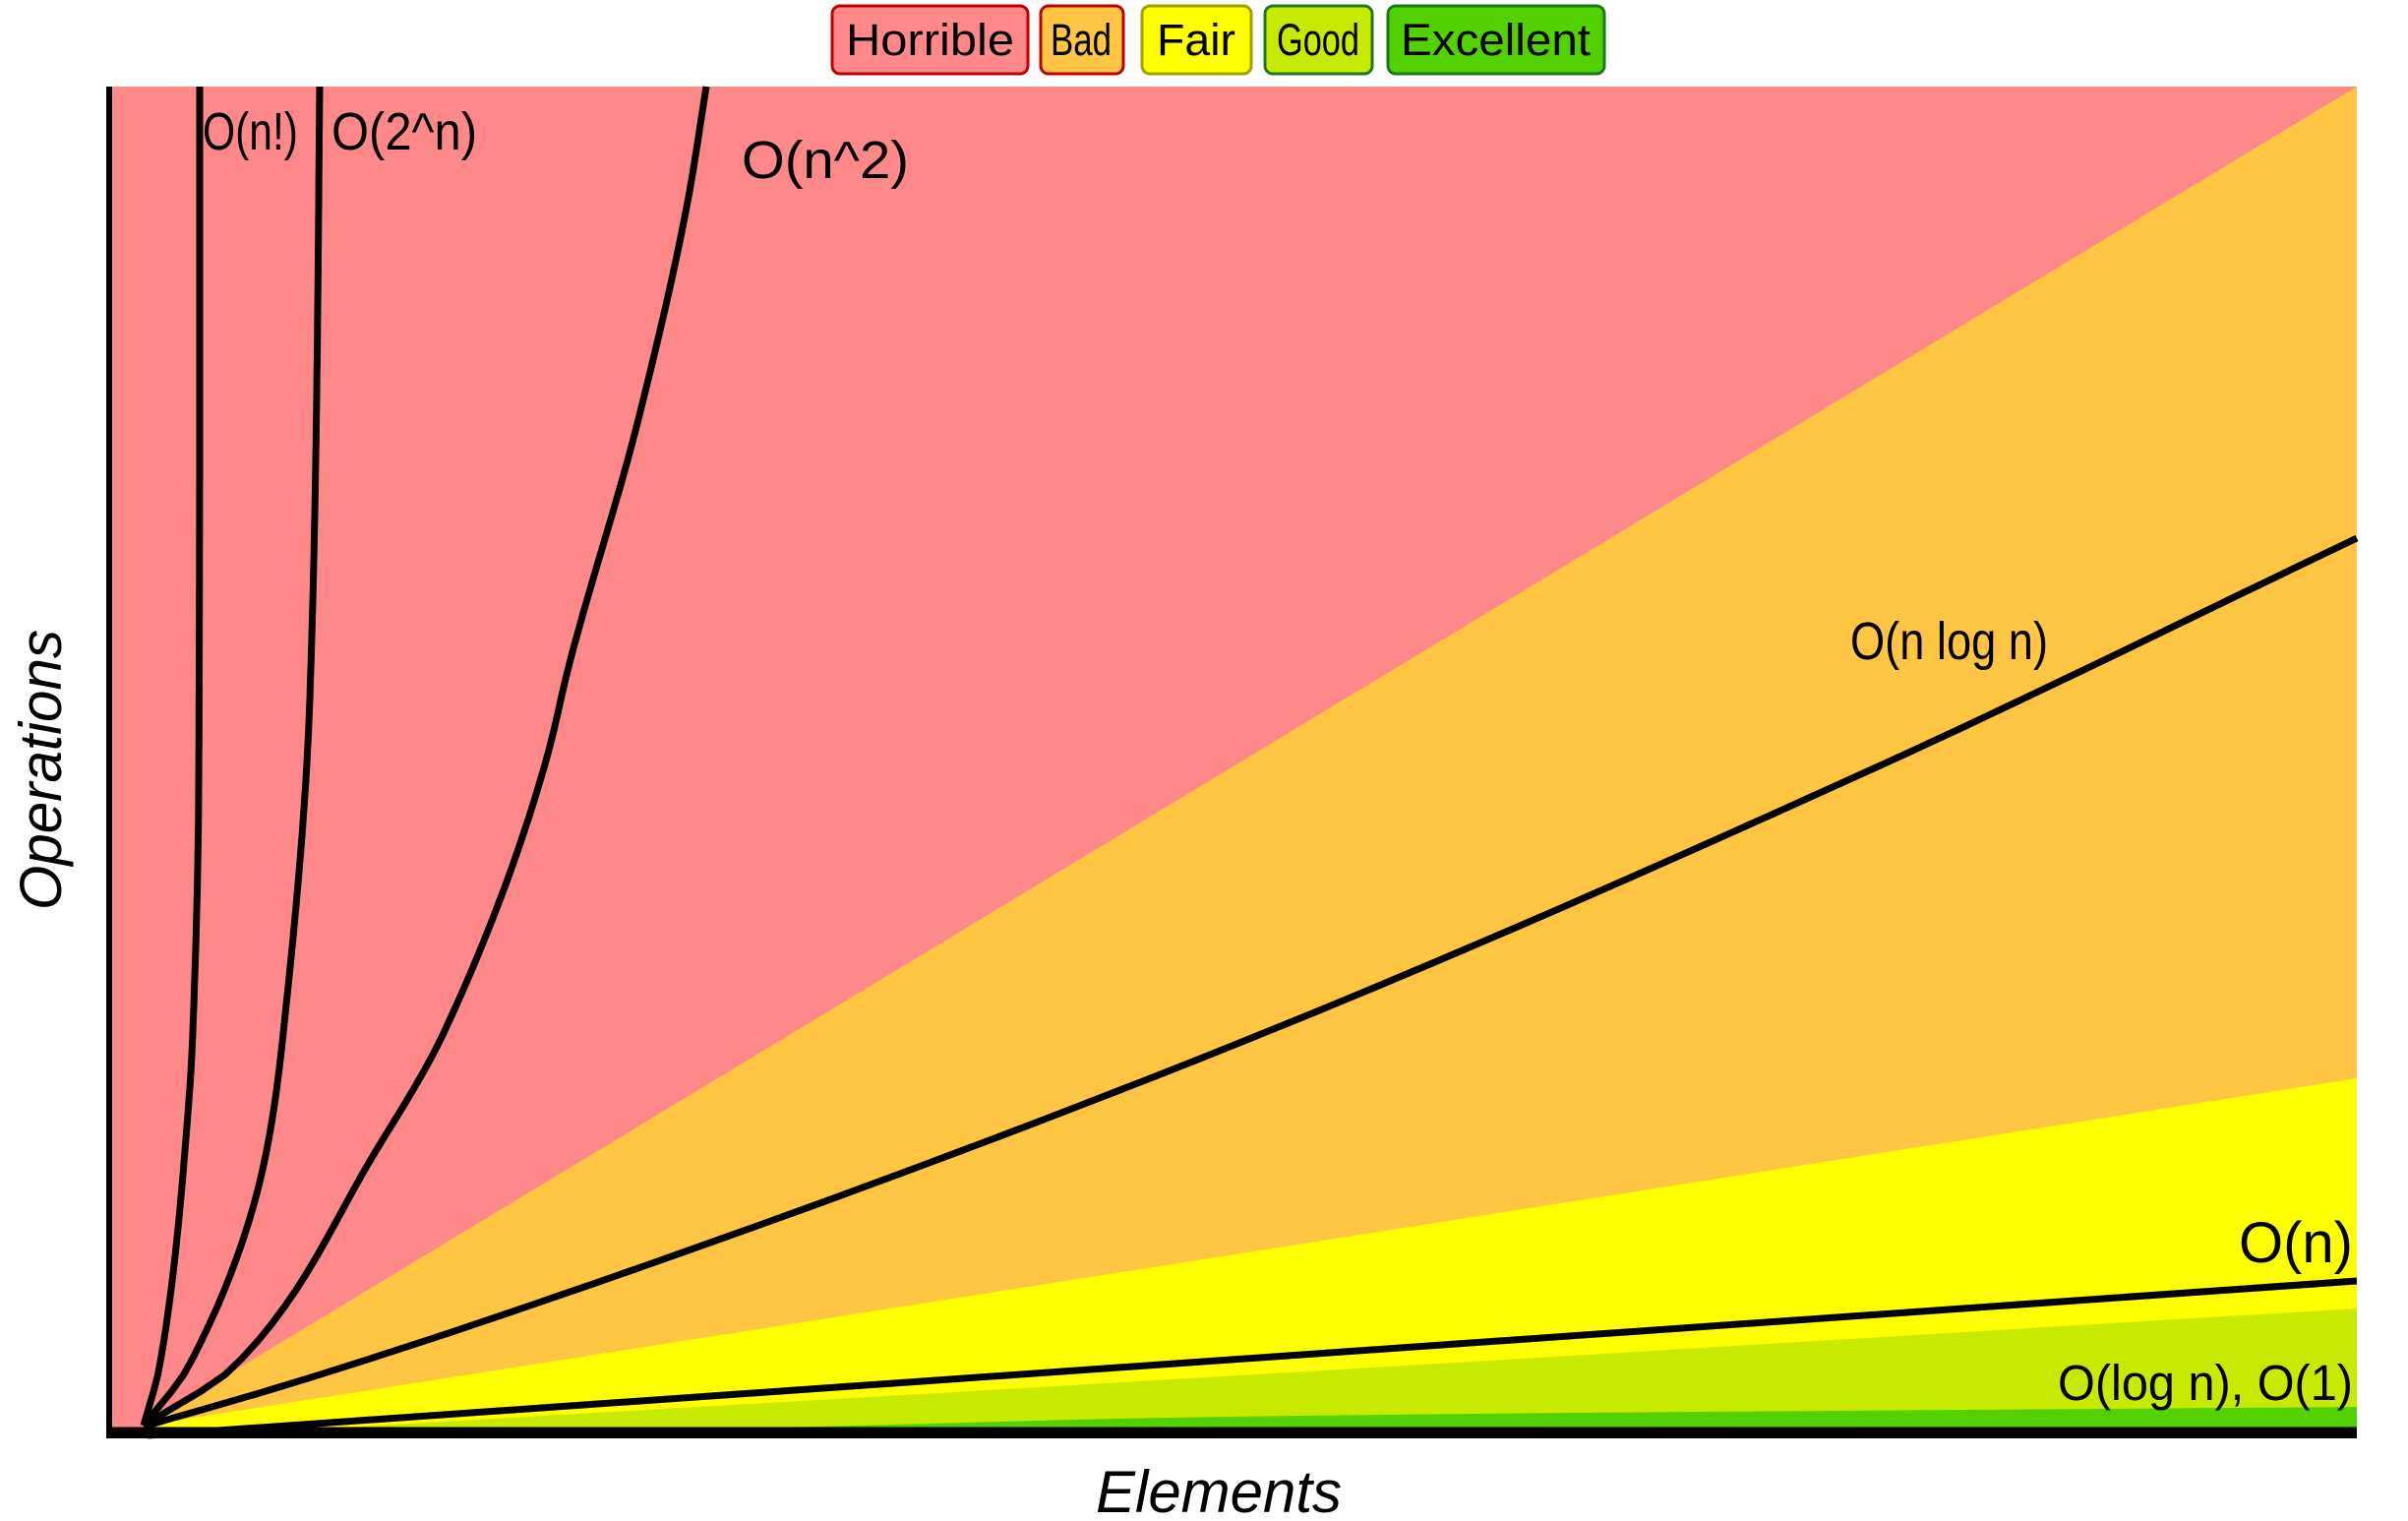 The height and width of the screenshot is (1521, 2408). Describe the element at coordinates (930, 40) in the screenshot. I see `svg-text: Horrible` at that location.